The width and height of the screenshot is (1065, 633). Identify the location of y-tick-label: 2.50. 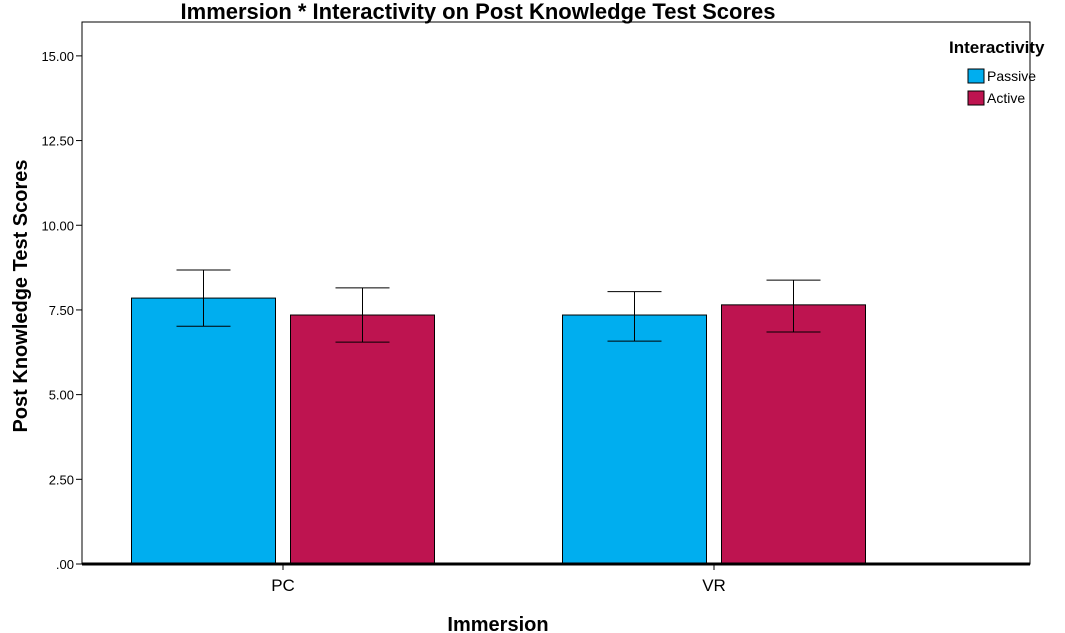
(61, 479).